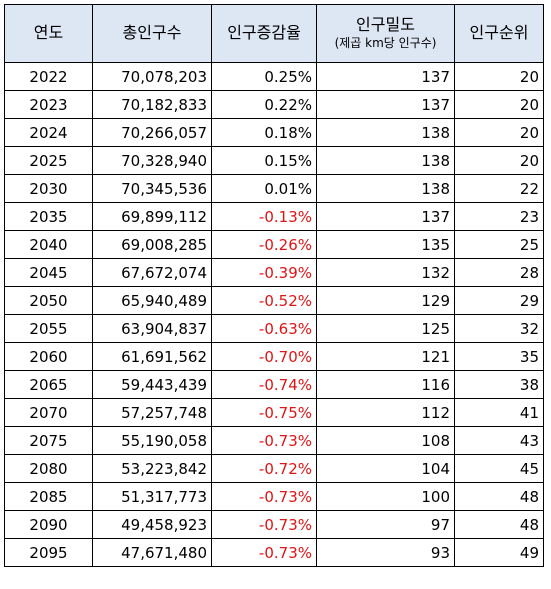  What do you see at coordinates (152, 300) in the screenshot?
I see `total-population-cell: 65,940,489` at bounding box center [152, 300].